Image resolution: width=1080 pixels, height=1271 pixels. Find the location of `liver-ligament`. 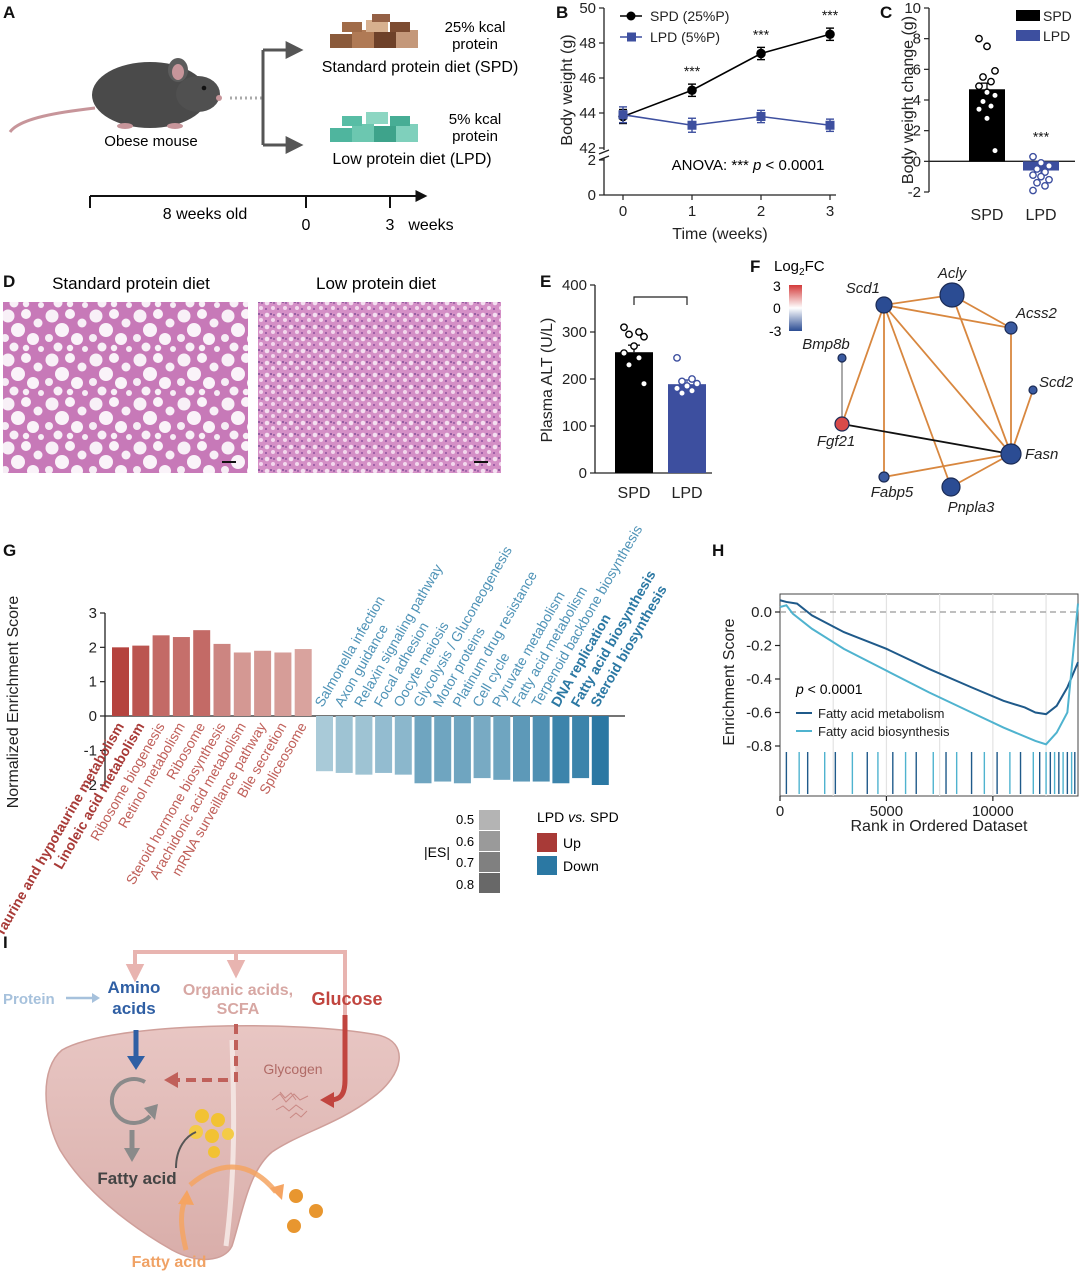

liver-ligament is located at coordinates (230, 1143).